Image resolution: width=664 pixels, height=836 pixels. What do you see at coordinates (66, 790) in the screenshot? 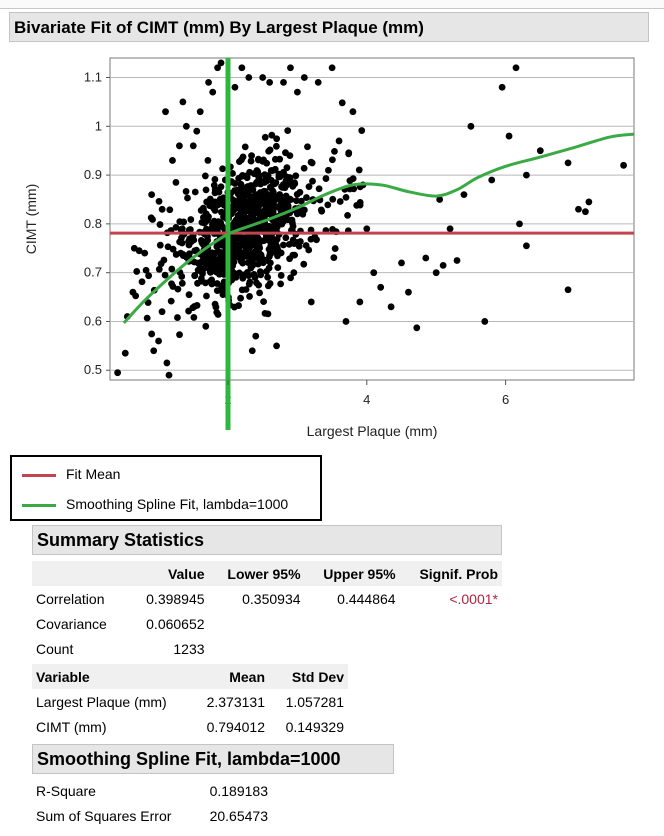
I see `spline-stat-label: R-Square` at bounding box center [66, 790].